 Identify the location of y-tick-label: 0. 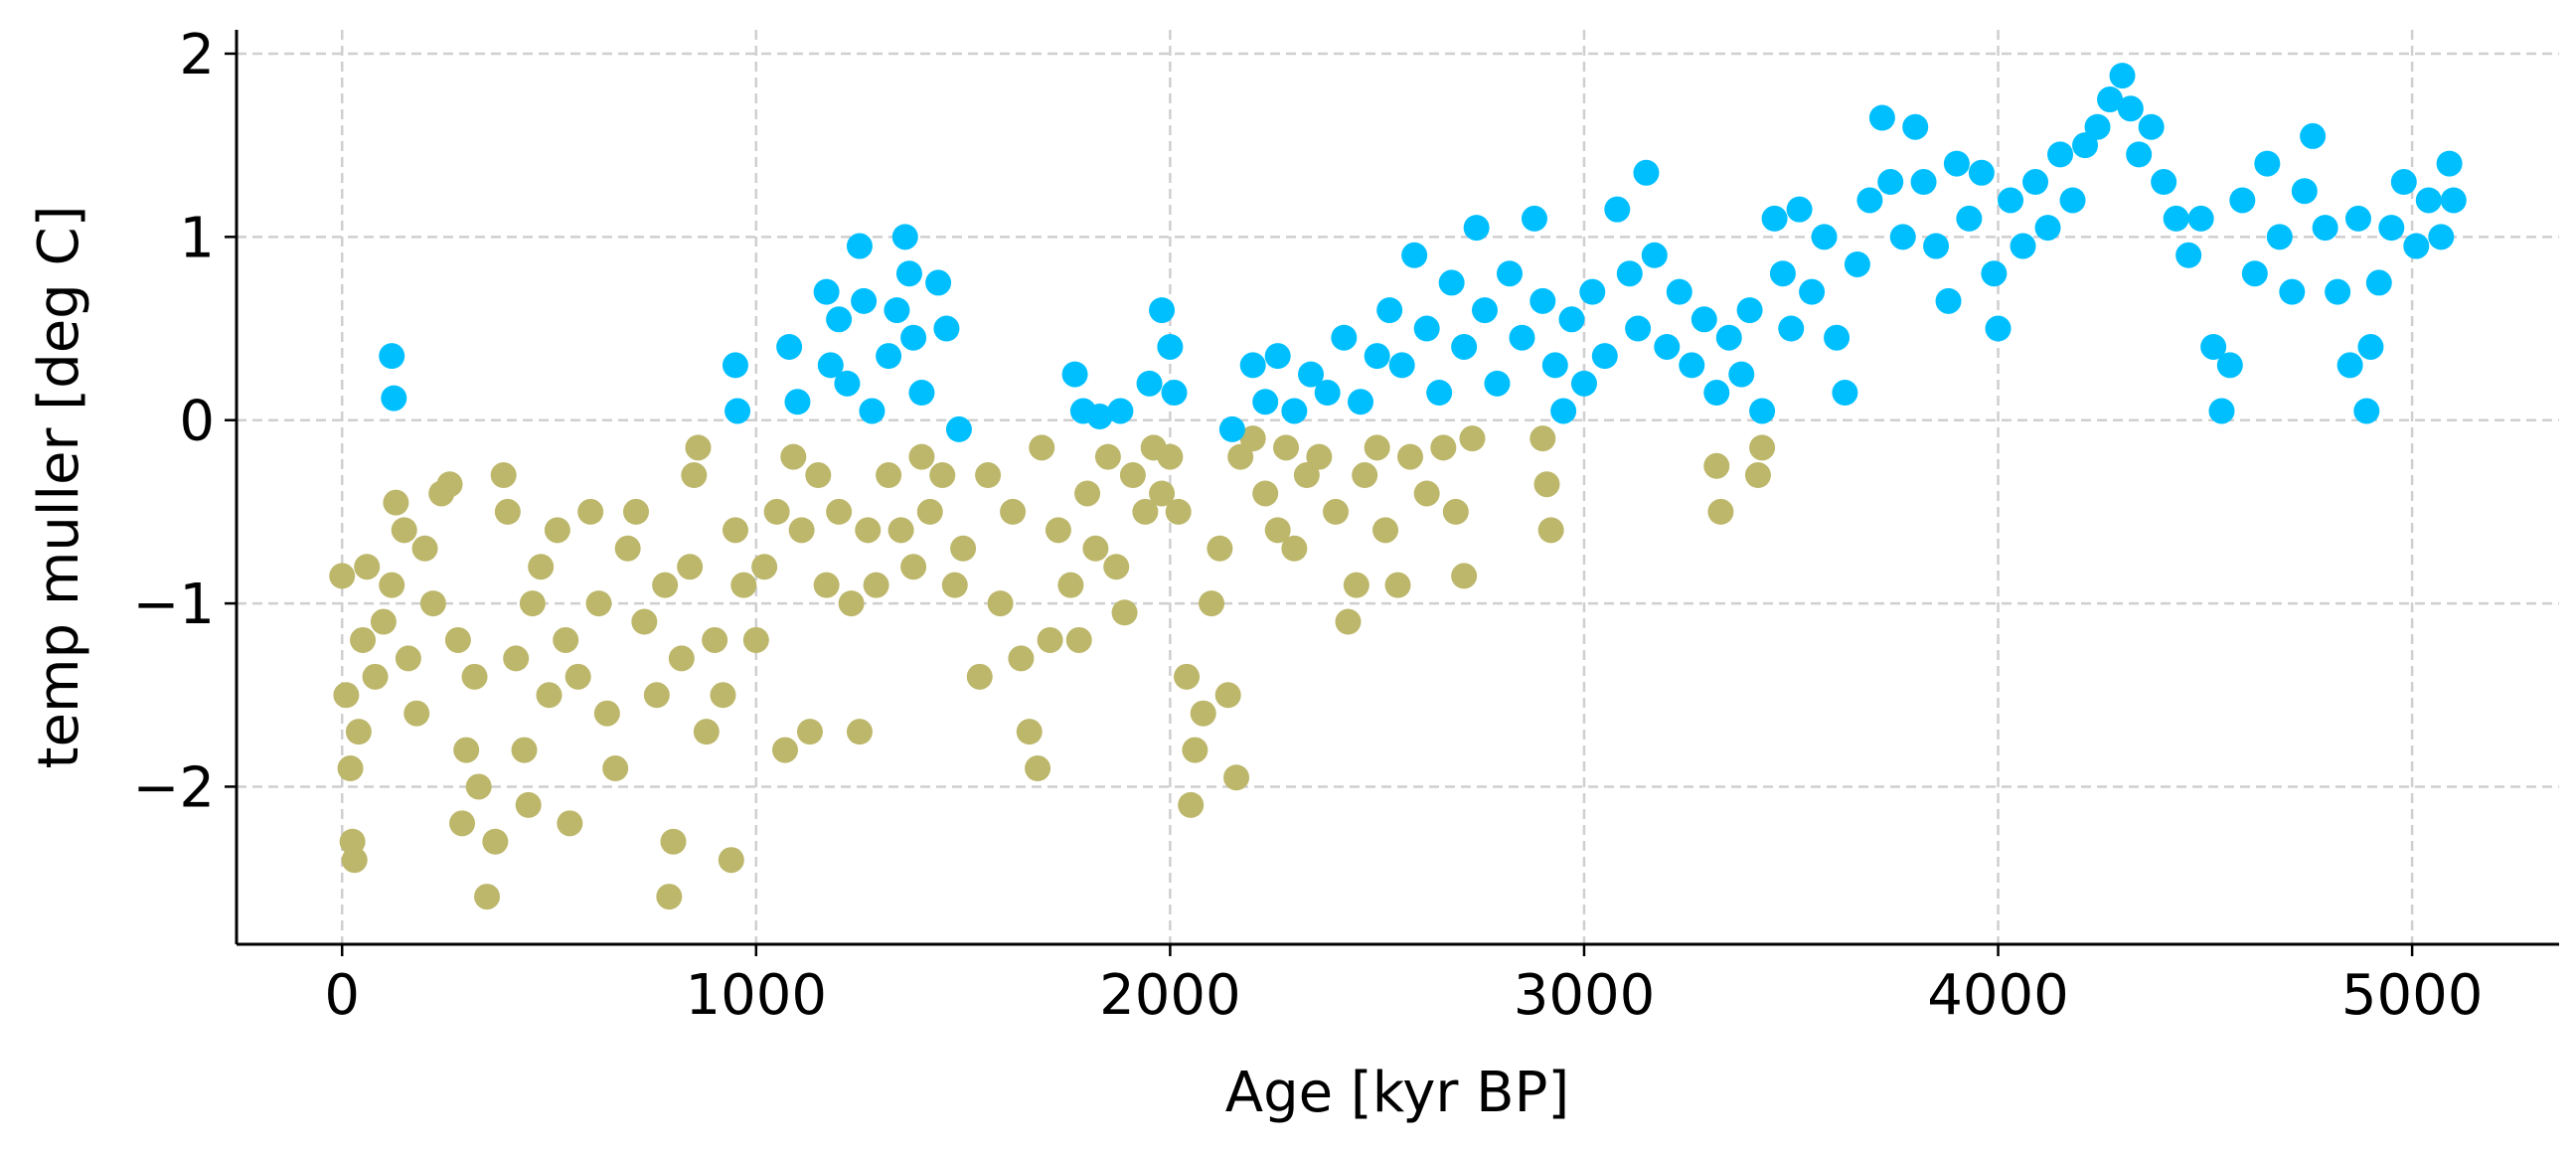
(197, 422).